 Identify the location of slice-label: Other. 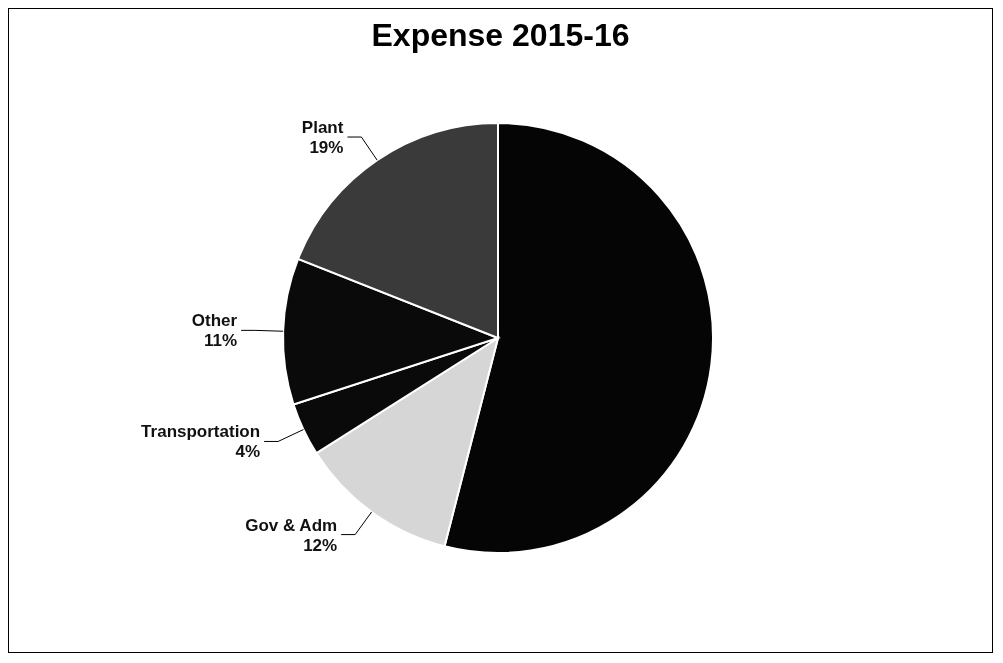
(214, 321).